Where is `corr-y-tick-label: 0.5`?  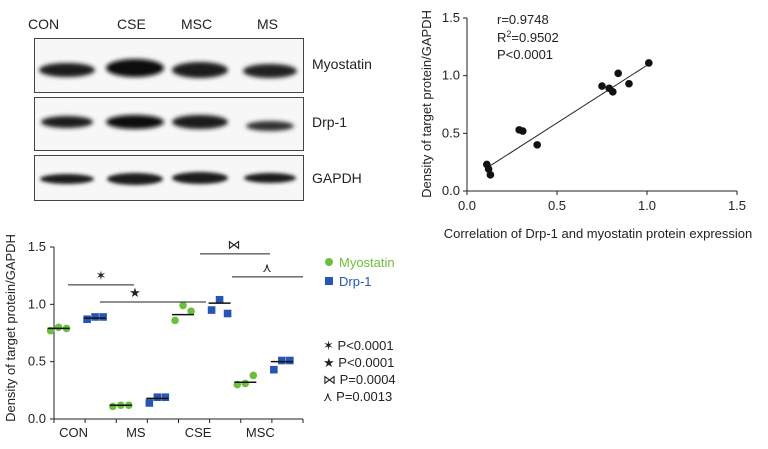
corr-y-tick-label: 0.5 is located at coordinates (451, 132).